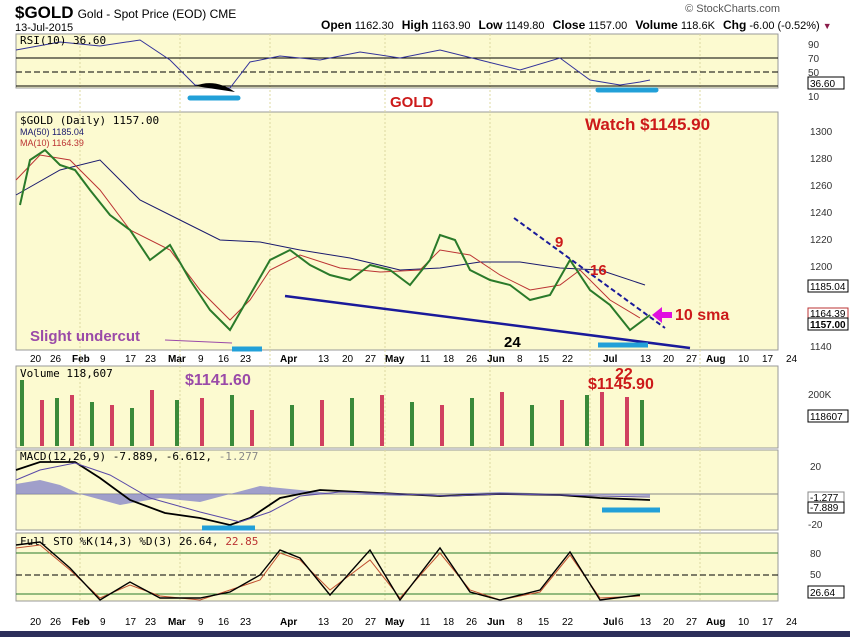  Describe the element at coordinates (621, 622) in the screenshot. I see `svg-text: 6` at that location.